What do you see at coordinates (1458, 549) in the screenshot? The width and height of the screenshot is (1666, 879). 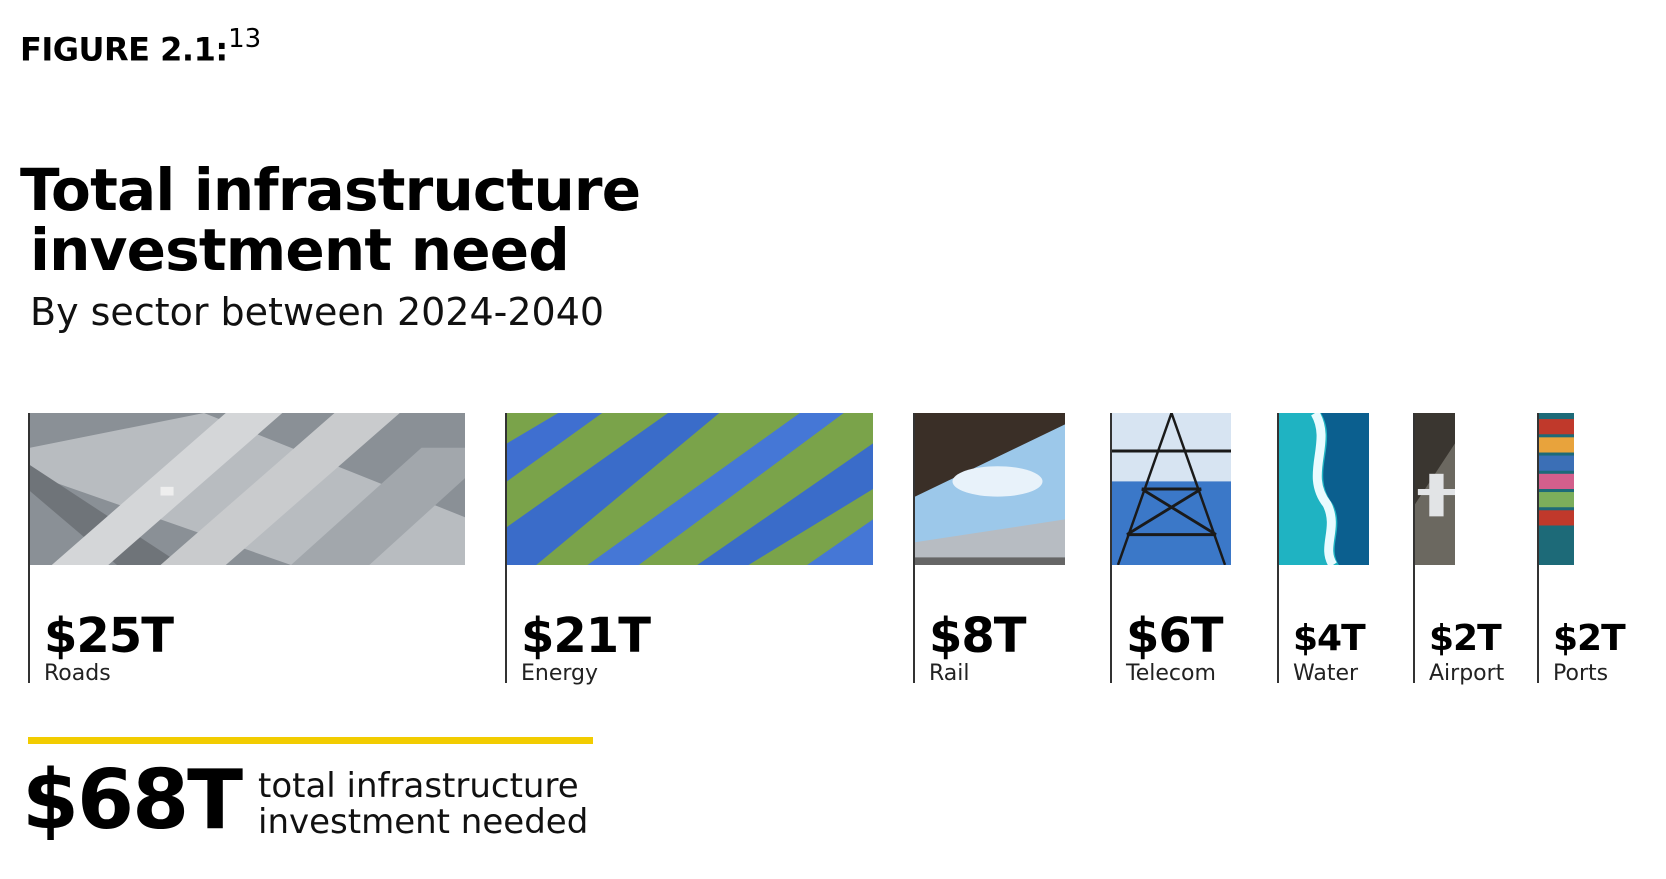 I see `sector-airport: $2T Airport` at bounding box center [1458, 549].